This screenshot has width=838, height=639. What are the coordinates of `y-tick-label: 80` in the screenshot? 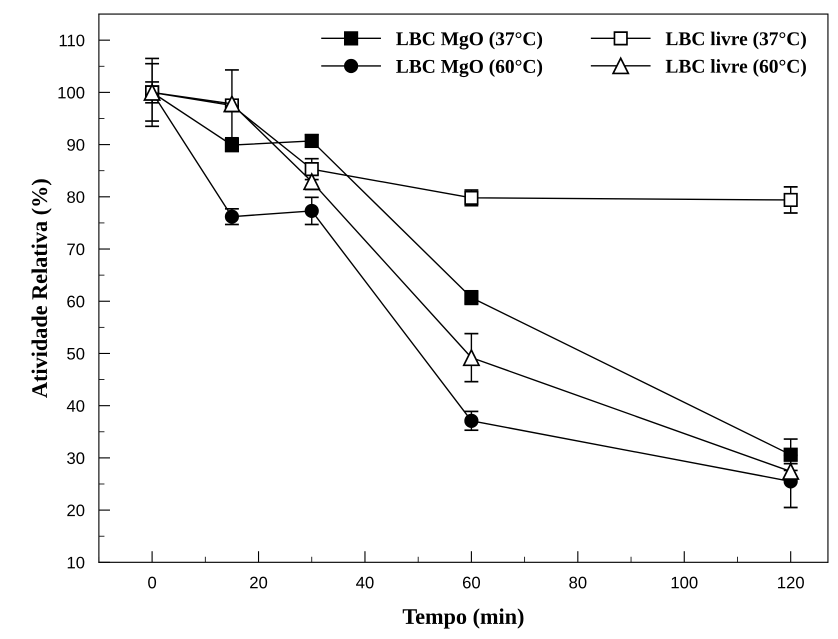 It's located at (75, 197).